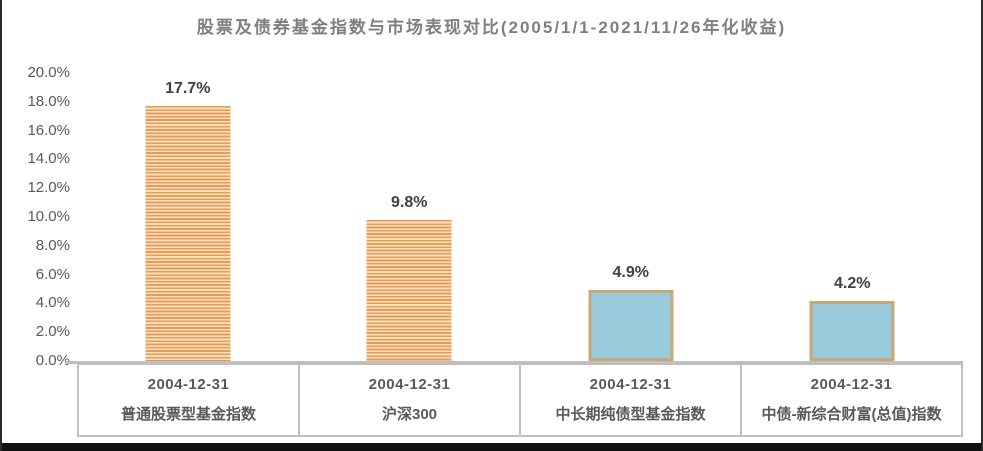  I want to click on category-cell: 2004-12-31 沪深300, so click(408, 400).